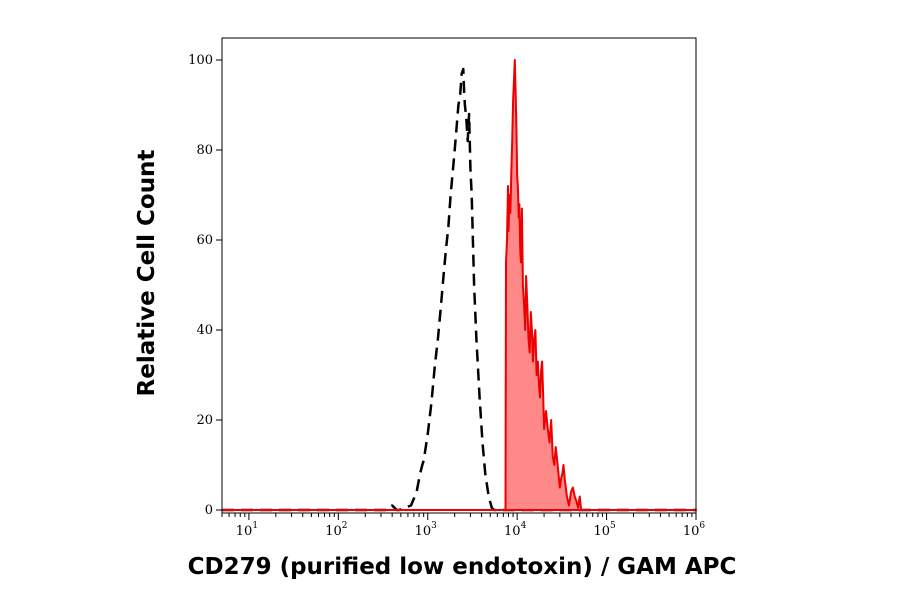 The height and width of the screenshot is (594, 900). What do you see at coordinates (515, 530) in the screenshot?
I see `x-tick-label: 10⁴` at bounding box center [515, 530].